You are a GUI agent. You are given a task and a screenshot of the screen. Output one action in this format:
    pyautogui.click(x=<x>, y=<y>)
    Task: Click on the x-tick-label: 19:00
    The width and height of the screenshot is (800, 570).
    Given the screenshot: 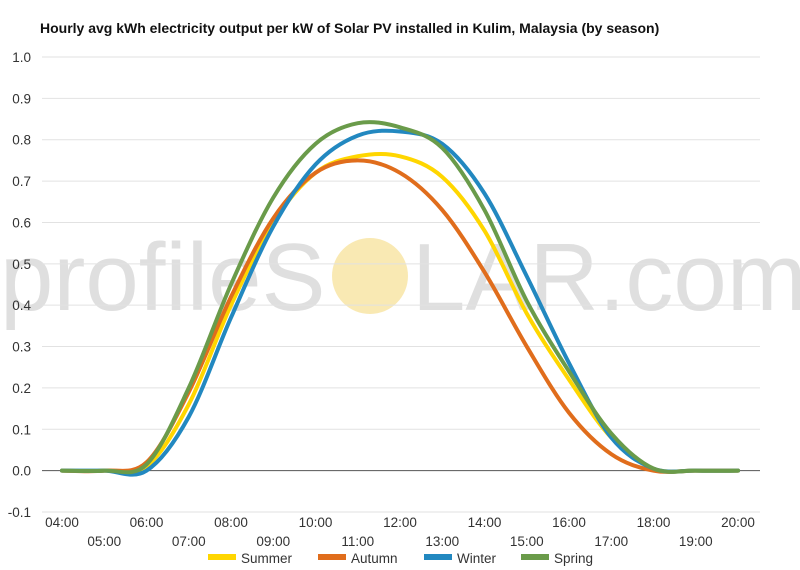 What is the action you would take?
    pyautogui.click(x=696, y=541)
    